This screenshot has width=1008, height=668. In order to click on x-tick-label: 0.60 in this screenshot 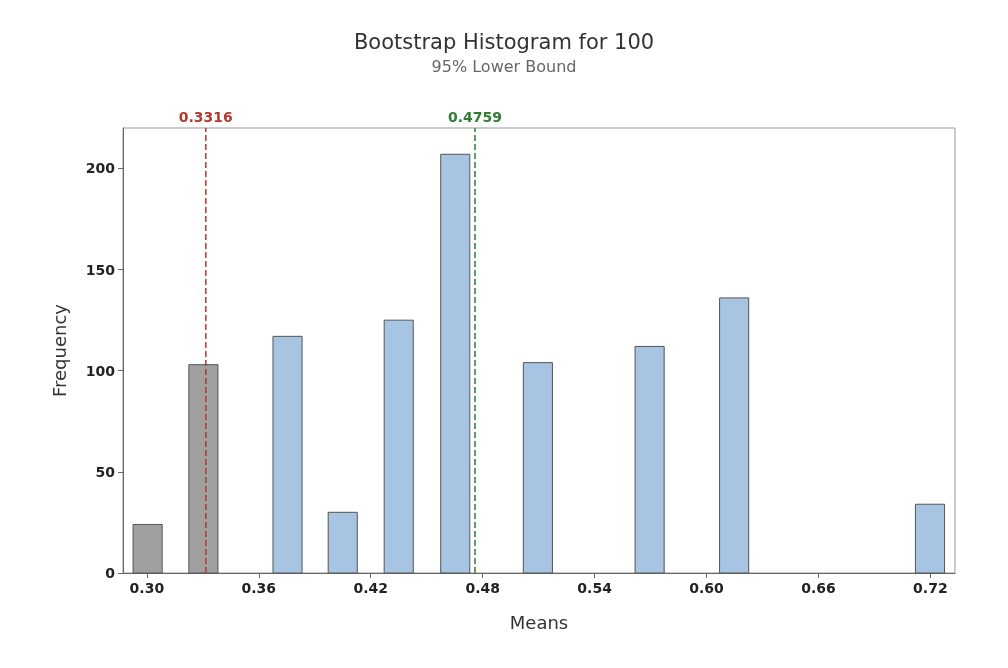, I will do `click(707, 588)`.